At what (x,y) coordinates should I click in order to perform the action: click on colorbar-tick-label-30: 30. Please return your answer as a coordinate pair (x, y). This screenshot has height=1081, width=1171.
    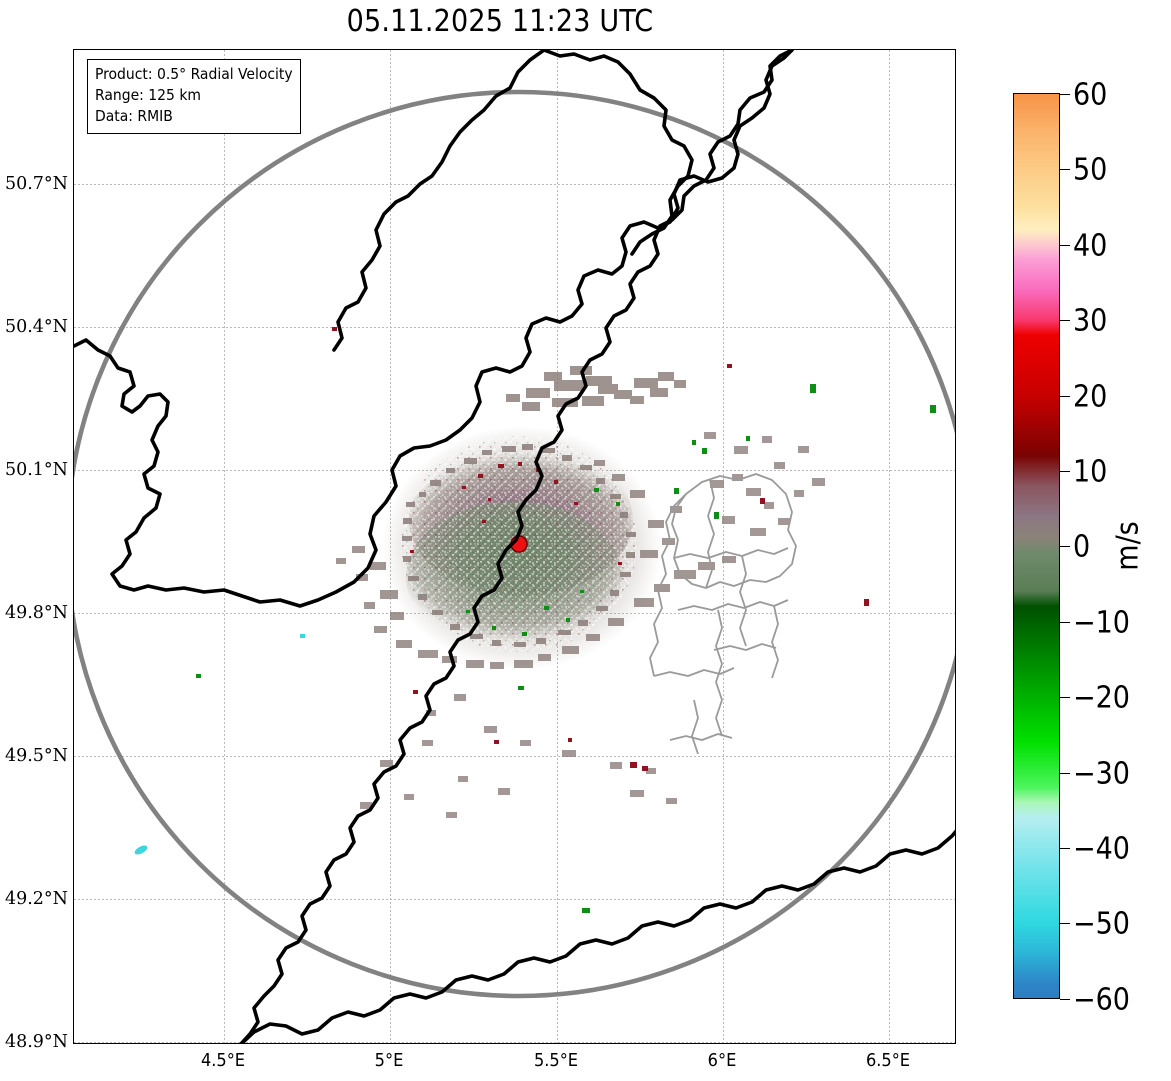
    Looking at the image, I should click on (1090, 321).